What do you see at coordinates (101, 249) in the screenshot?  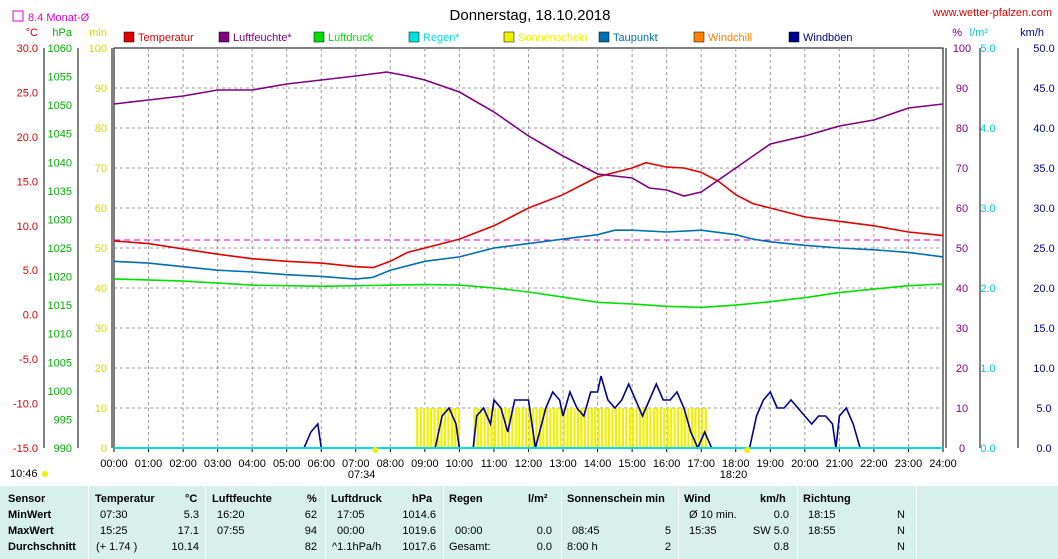 I see `axis-tick-label-minutes: 50` at bounding box center [101, 249].